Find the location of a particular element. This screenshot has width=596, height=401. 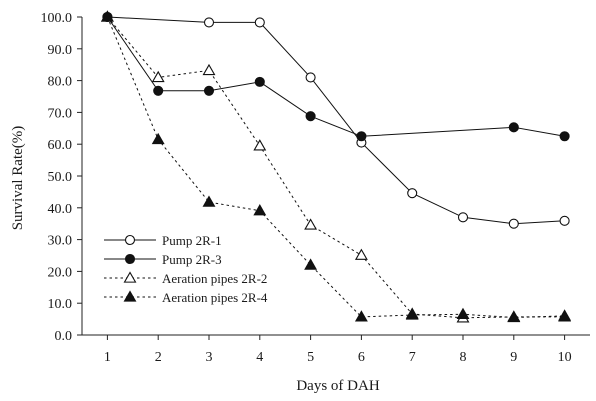

x-tick-label: 1 is located at coordinates (107, 357).